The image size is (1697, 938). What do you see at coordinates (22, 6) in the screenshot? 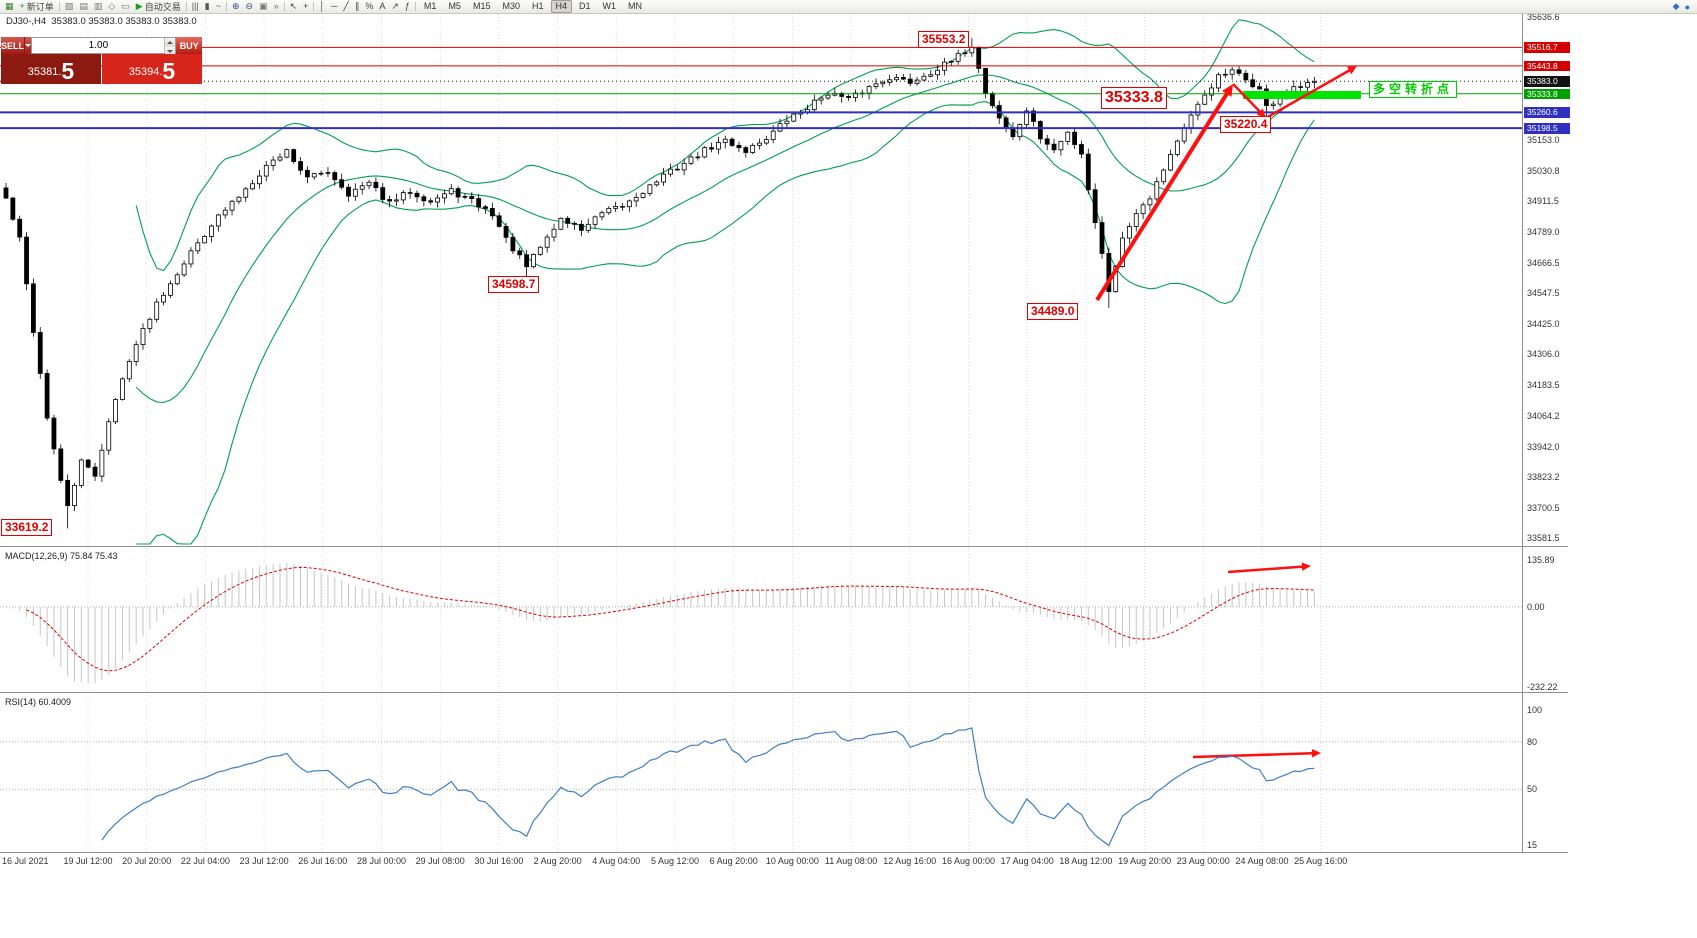
I see `new-order-icon: +` at bounding box center [22, 6].